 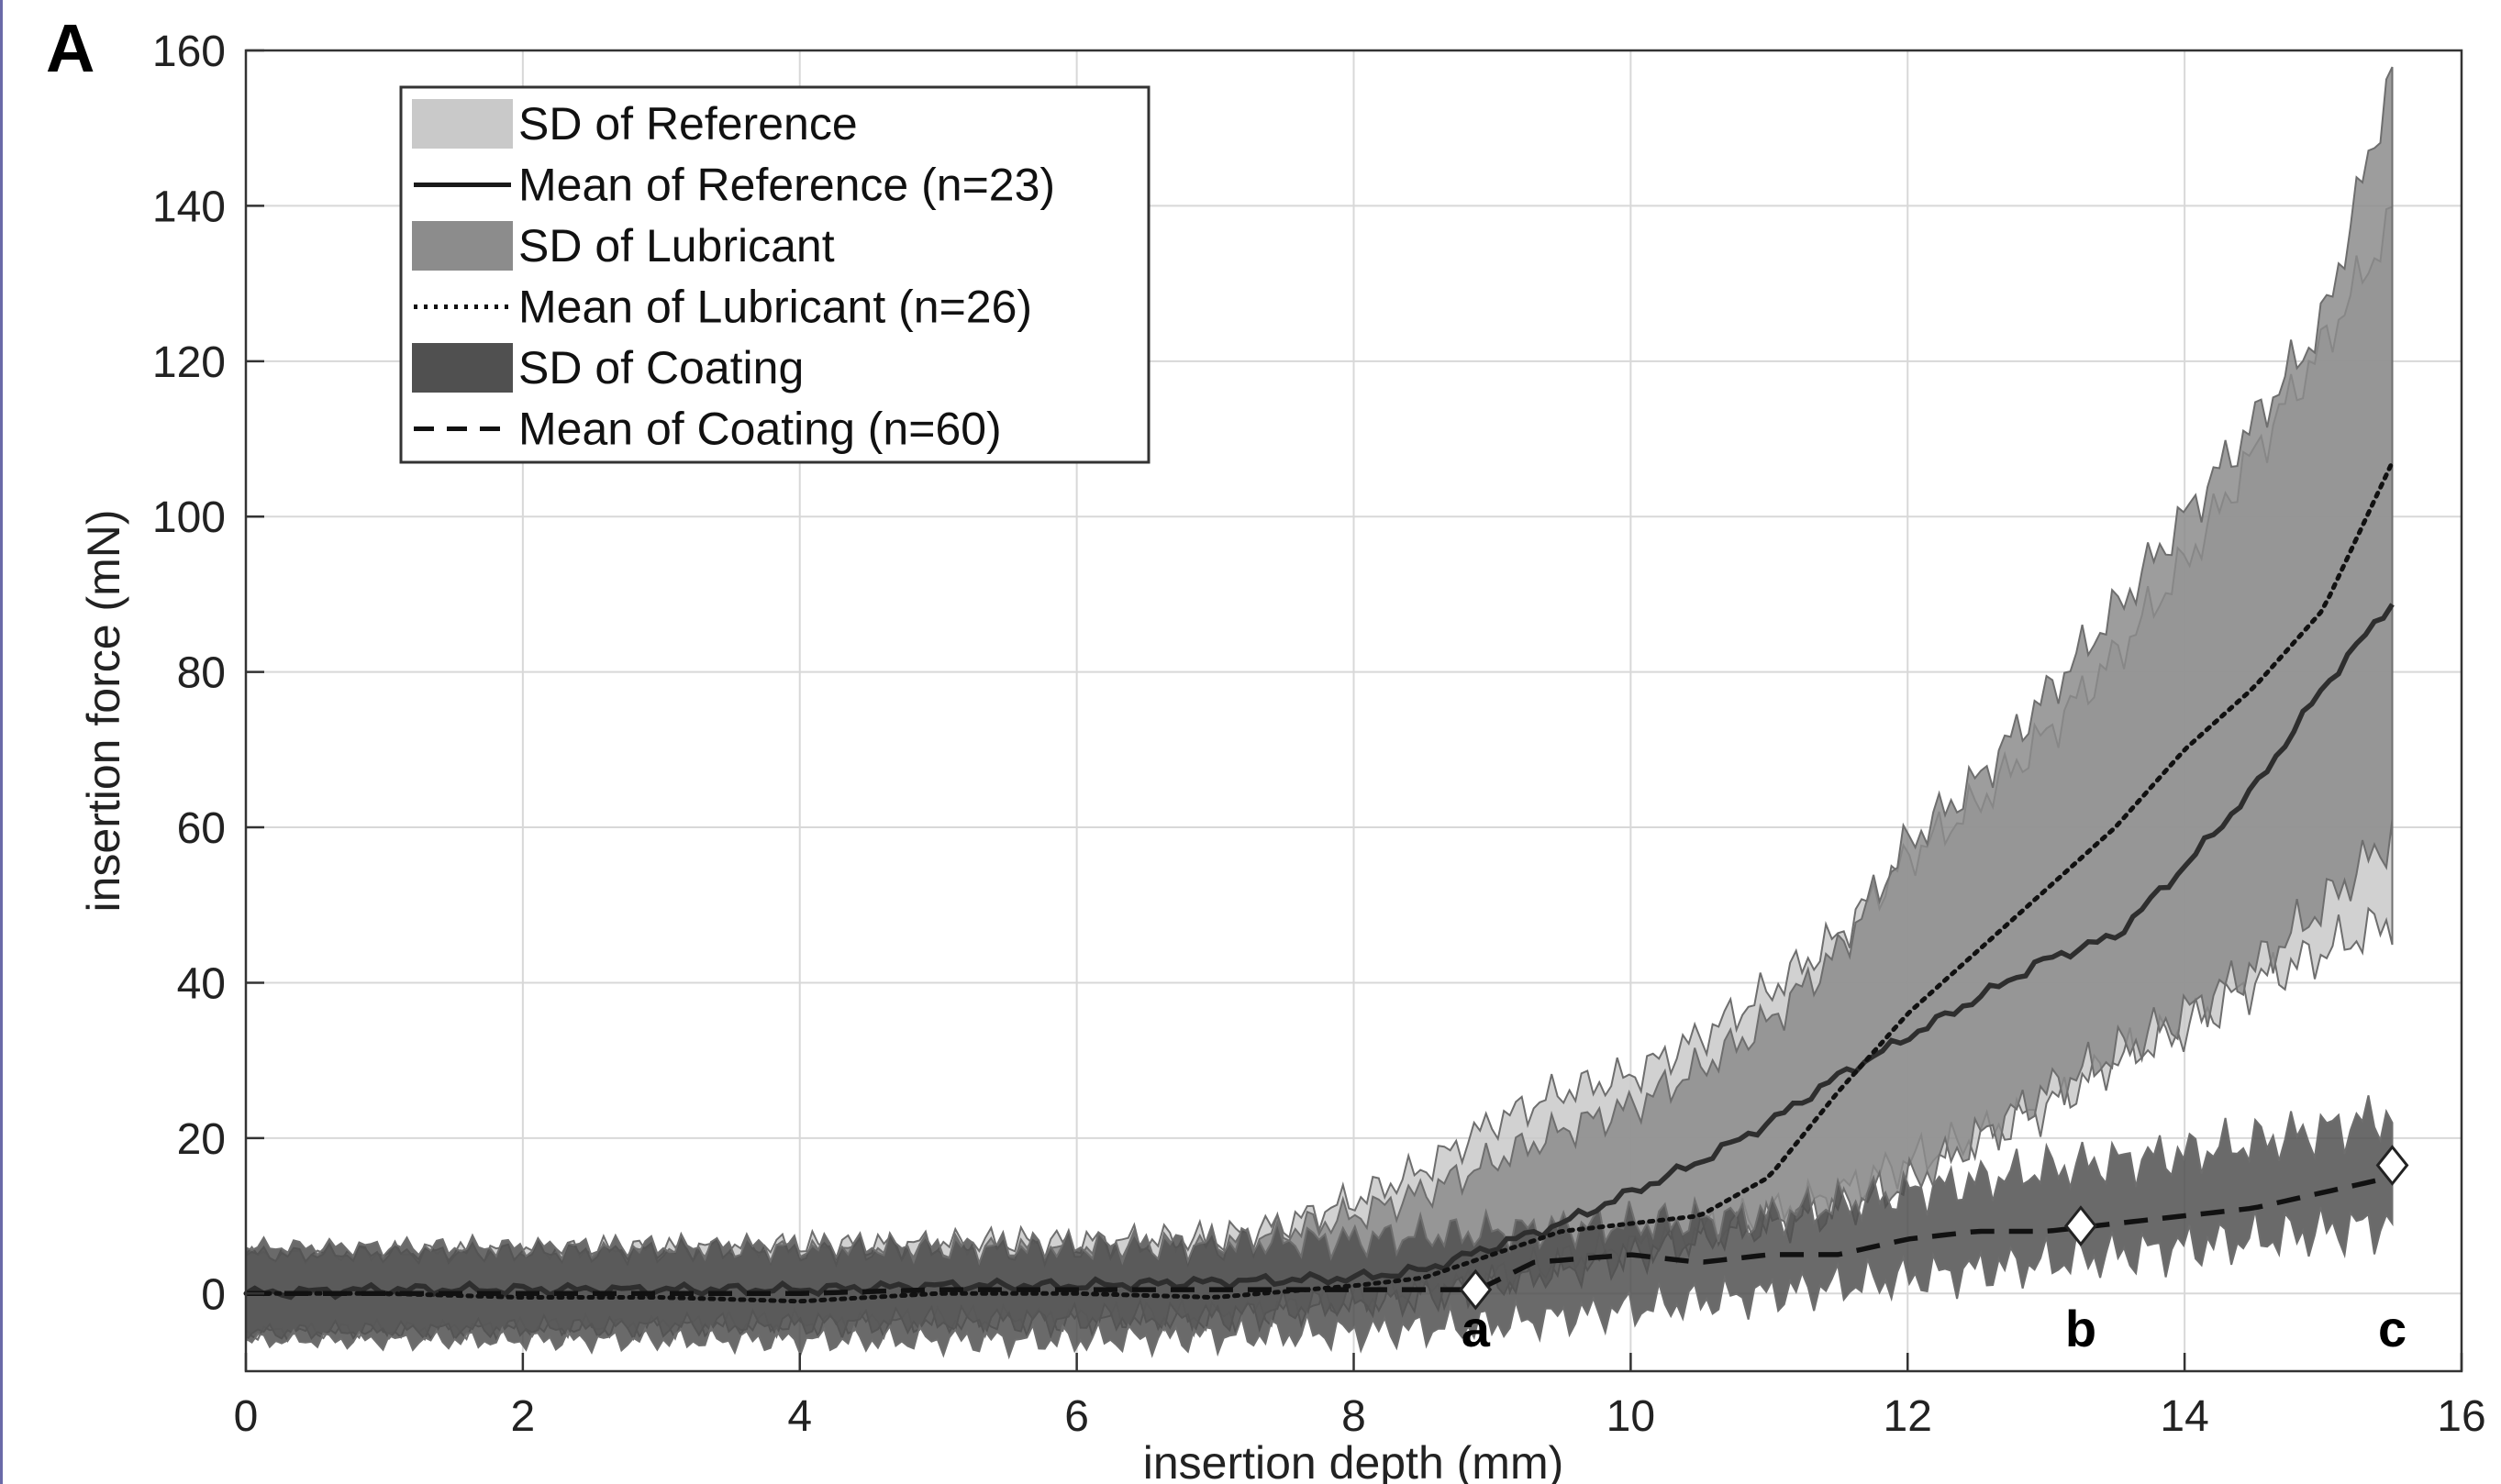 What do you see at coordinates (2392, 1328) in the screenshot?
I see `event-marker-label: c` at bounding box center [2392, 1328].